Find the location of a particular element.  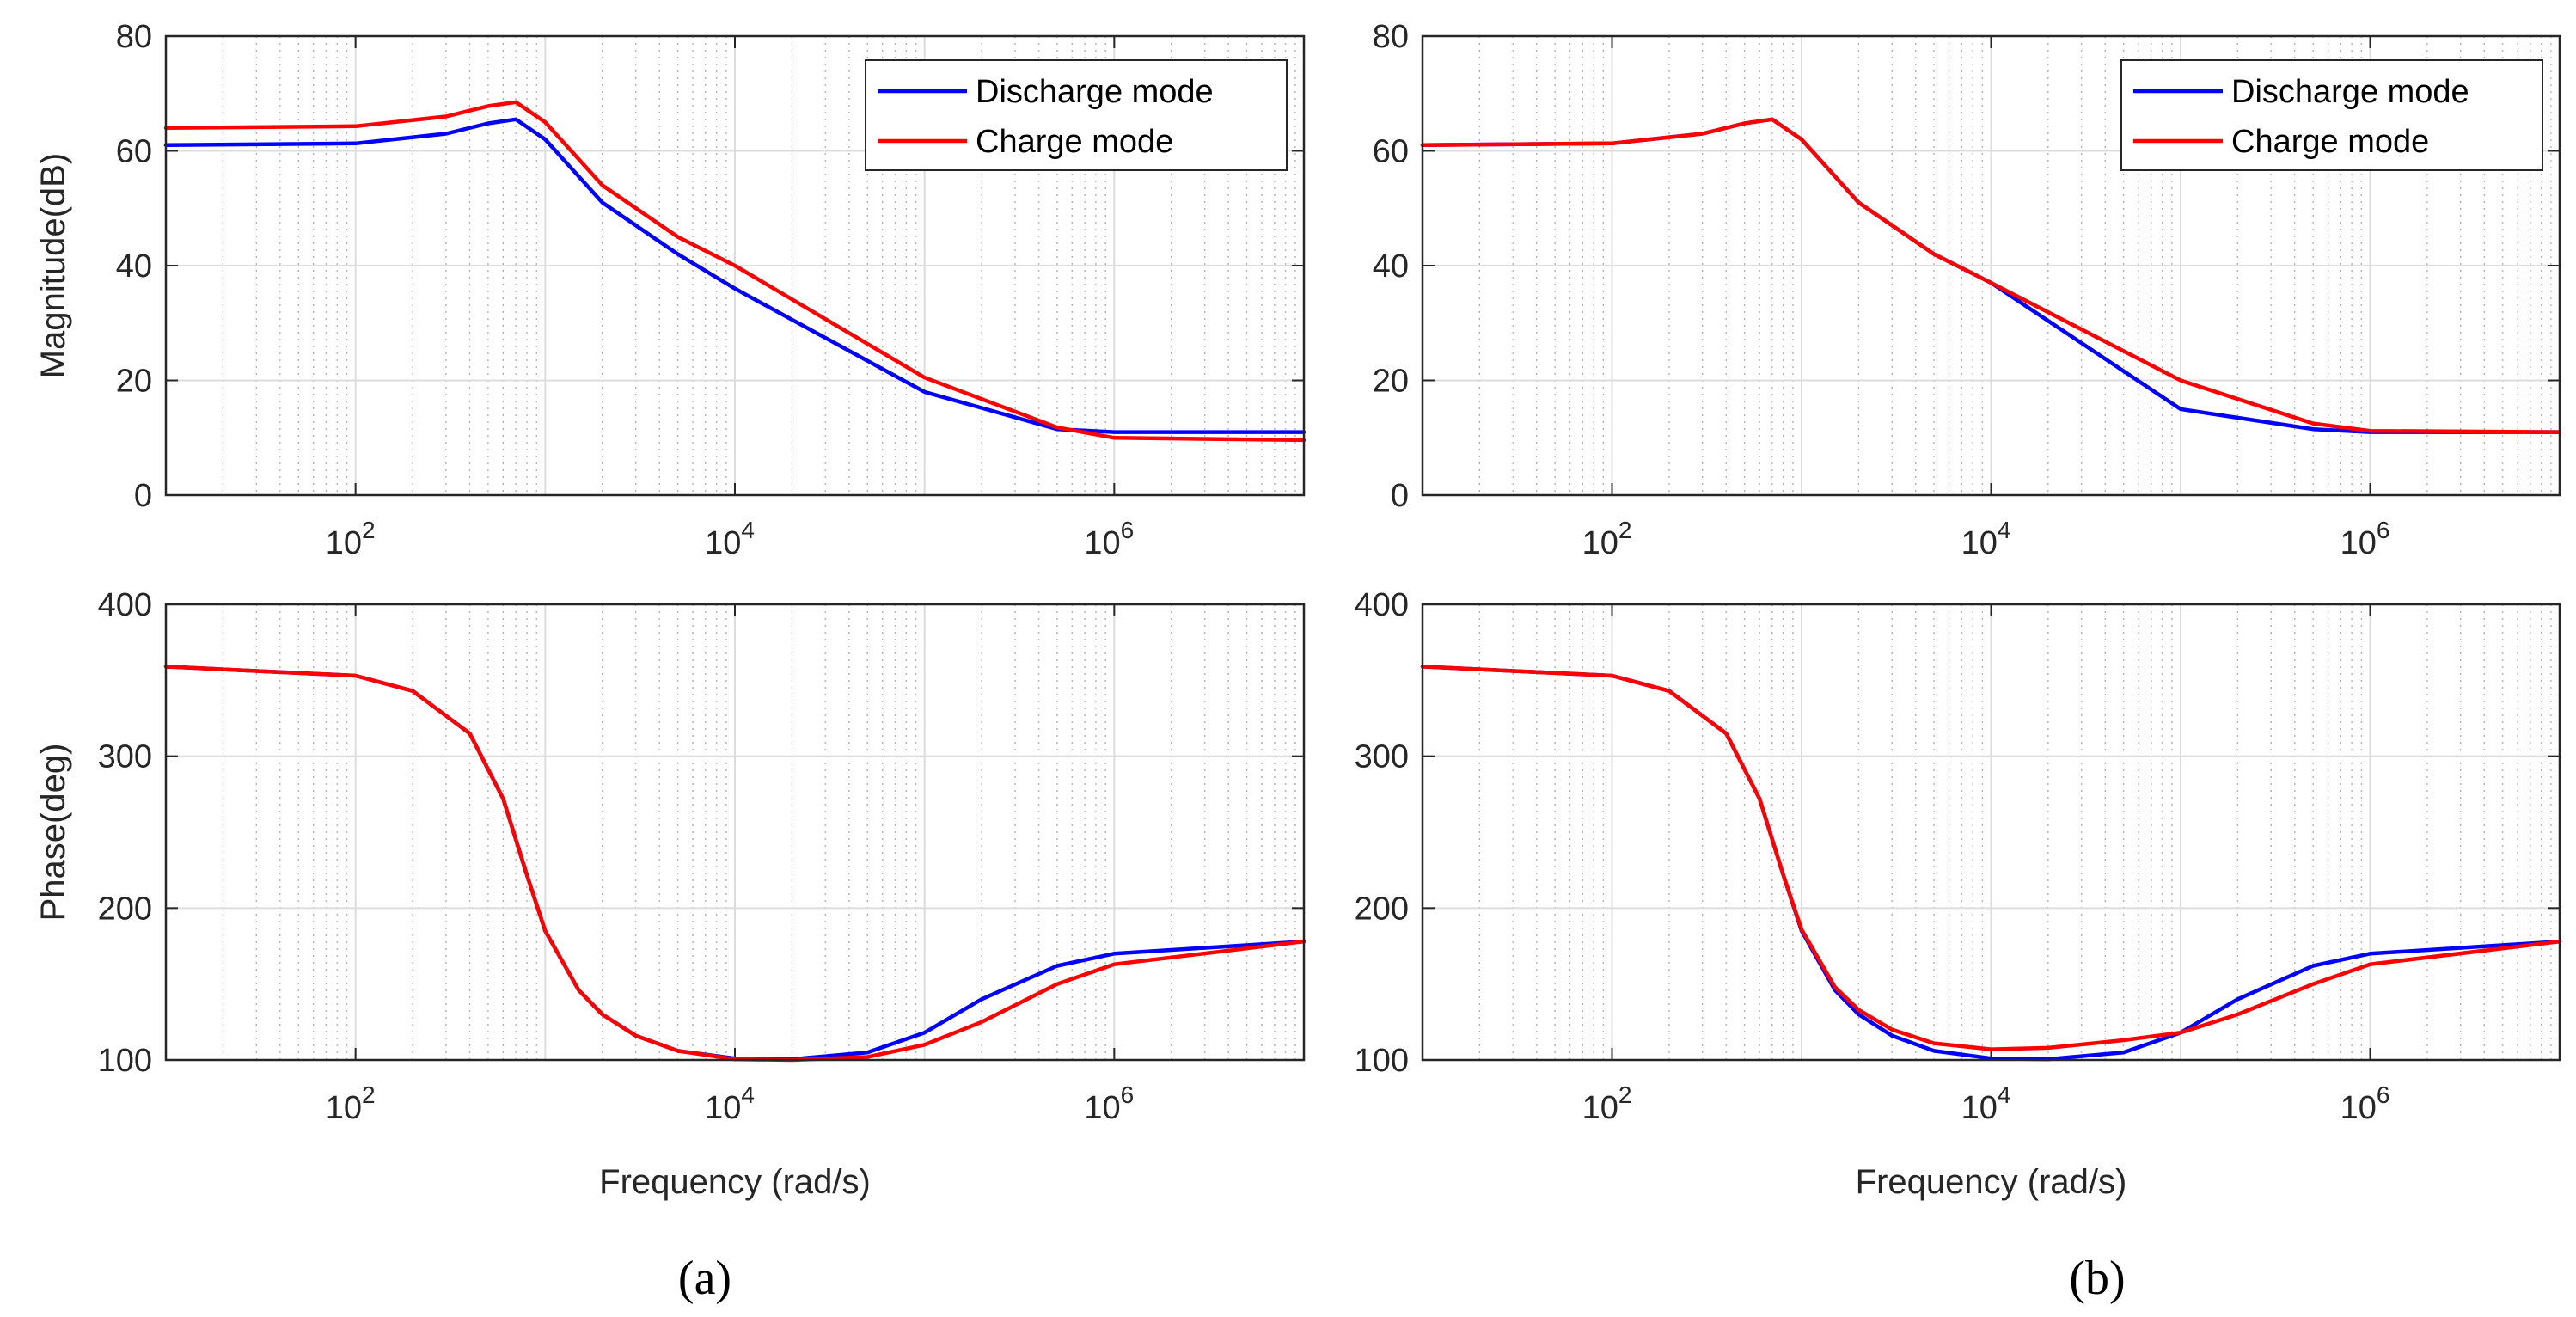

y-tick-label-a-phase: 100 is located at coordinates (125, 1061).